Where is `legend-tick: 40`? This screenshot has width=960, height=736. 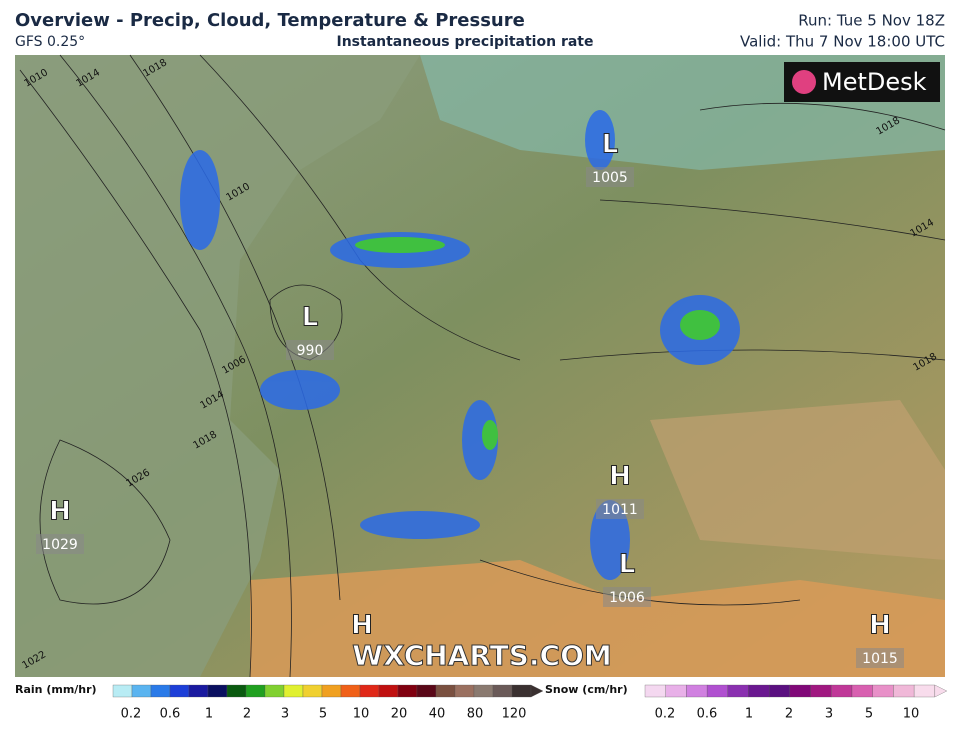 legend-tick: 40 is located at coordinates (437, 714).